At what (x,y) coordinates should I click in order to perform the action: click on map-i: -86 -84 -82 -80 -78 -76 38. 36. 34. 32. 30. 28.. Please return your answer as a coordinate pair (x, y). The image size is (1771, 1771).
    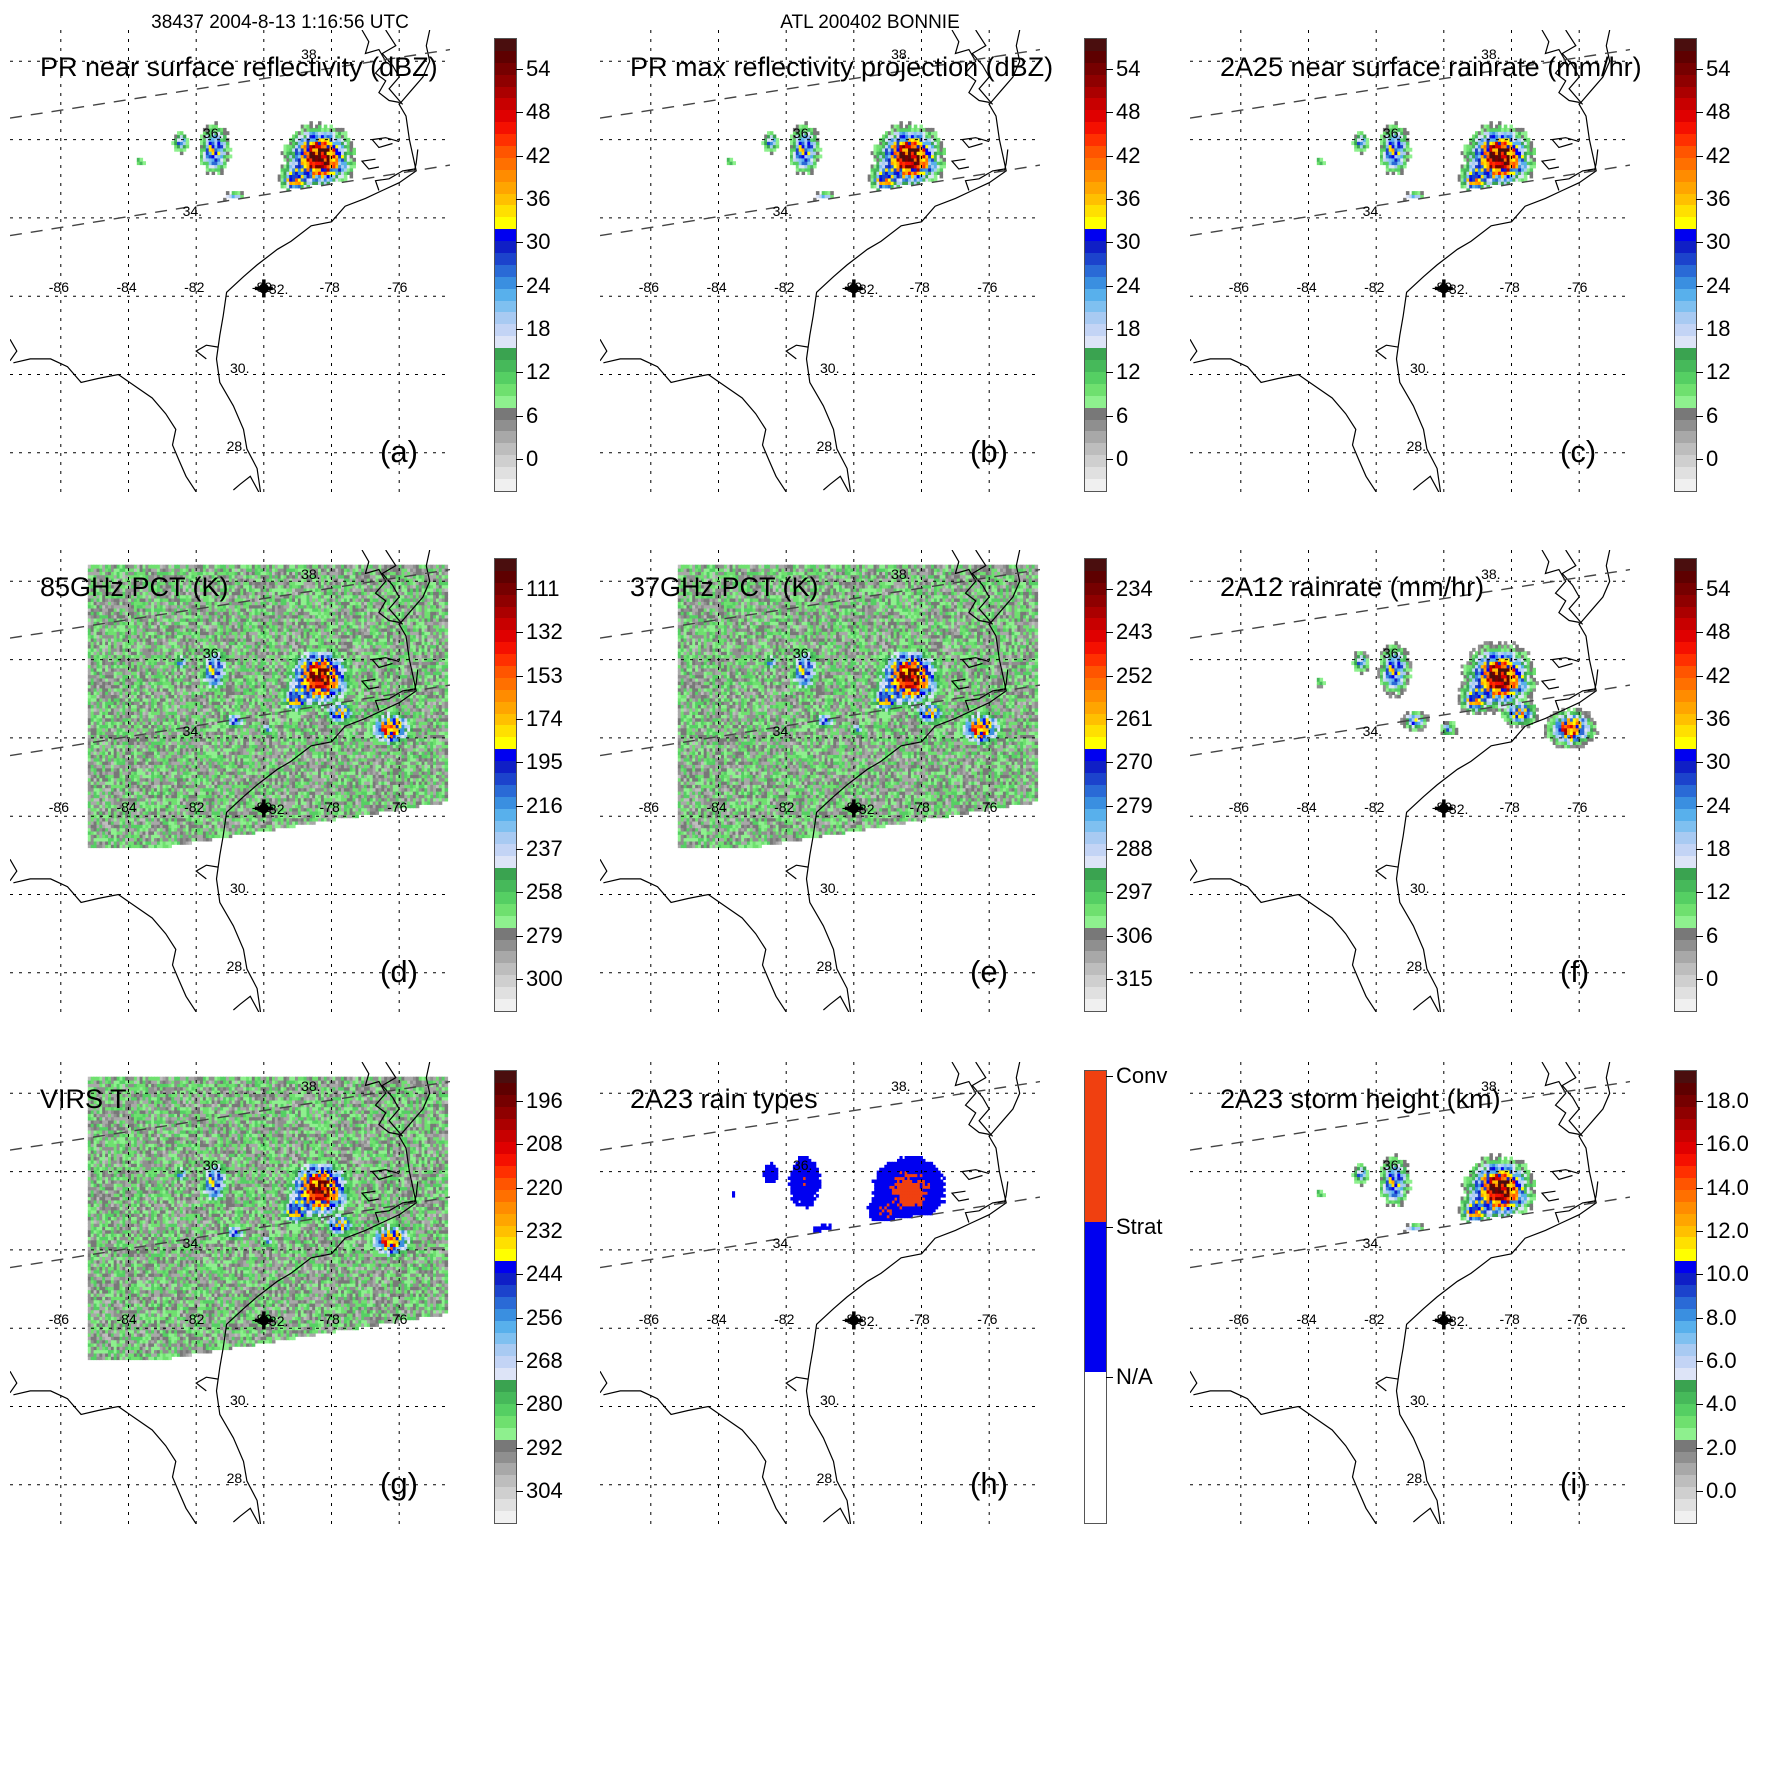
    Looking at the image, I should click on (1410, 1293).